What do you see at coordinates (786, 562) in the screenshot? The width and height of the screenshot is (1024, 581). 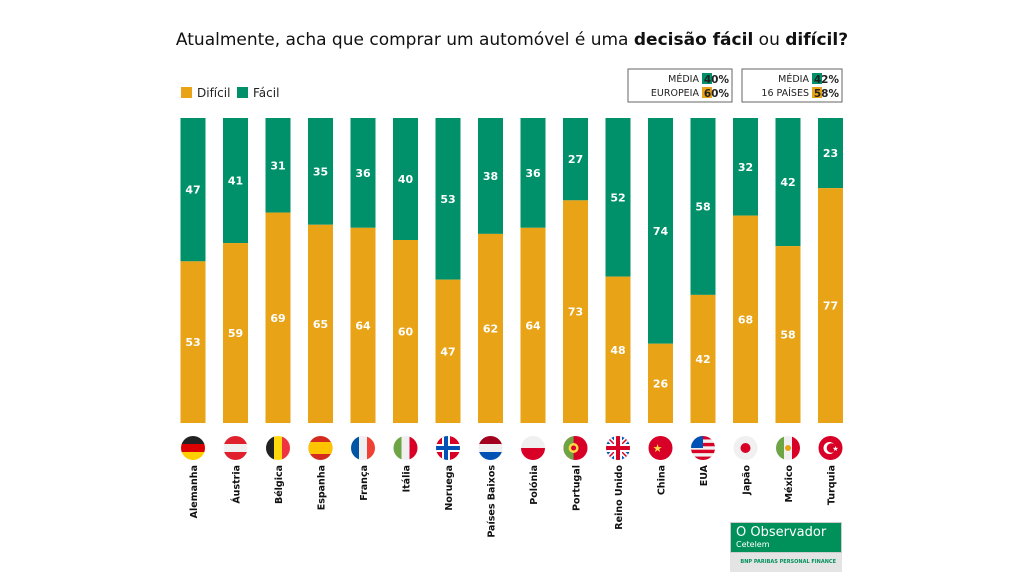 I see `logo-partner: BNP PARIBAS PERSONAL FINANCE` at bounding box center [786, 562].